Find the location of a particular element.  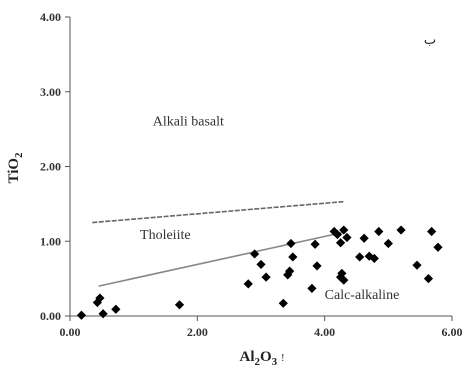

field-label: Calc-alkaline is located at coordinates (362, 295).